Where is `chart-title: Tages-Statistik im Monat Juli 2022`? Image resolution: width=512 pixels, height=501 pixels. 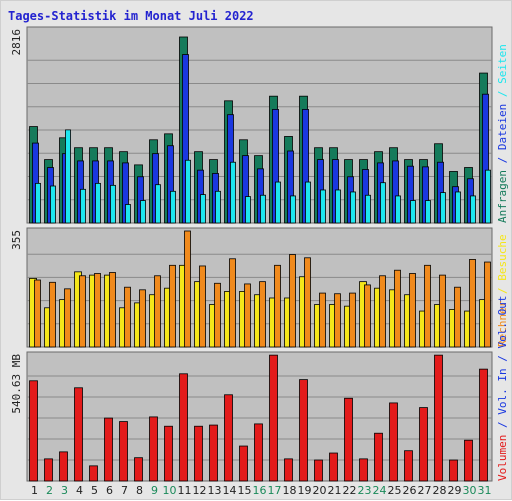 chart-title: Tages-Statistik im Monat Juli 2022 is located at coordinates (131, 16).